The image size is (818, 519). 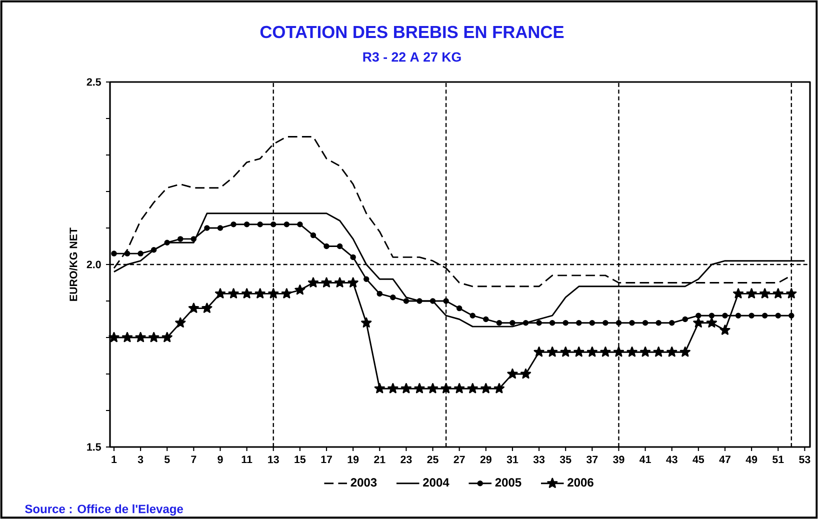 I want to click on x-tick-label: 43, so click(x=672, y=460).